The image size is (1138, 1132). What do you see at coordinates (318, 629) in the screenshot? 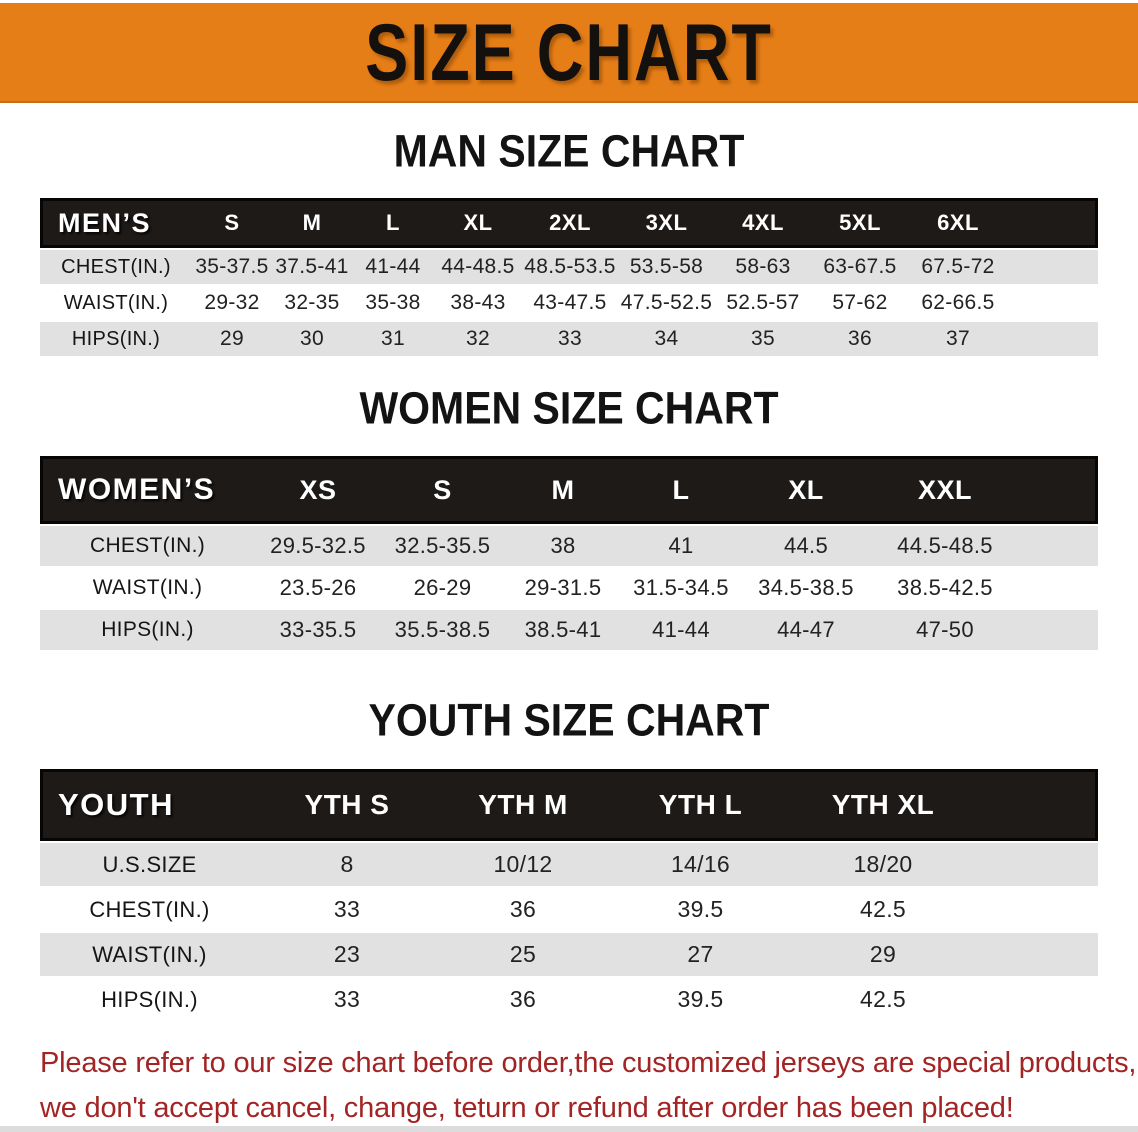
I see `size-value-cell: 33-35.5` at bounding box center [318, 629].